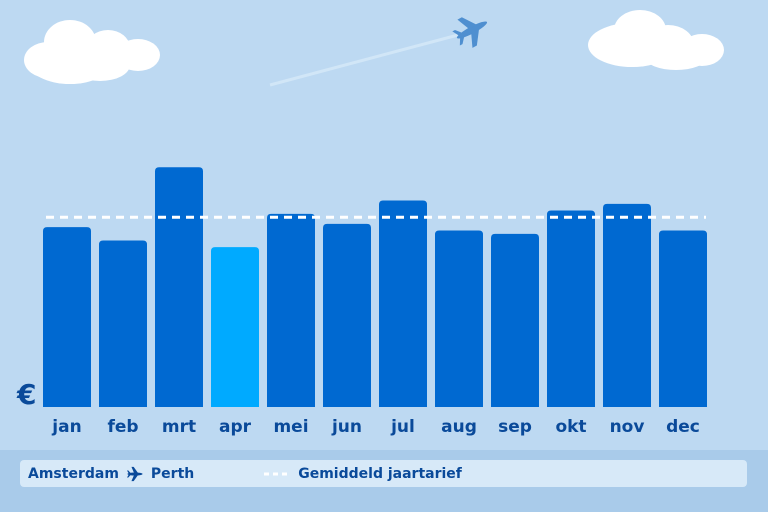  I want to click on bar-feb, so click(123, 323).